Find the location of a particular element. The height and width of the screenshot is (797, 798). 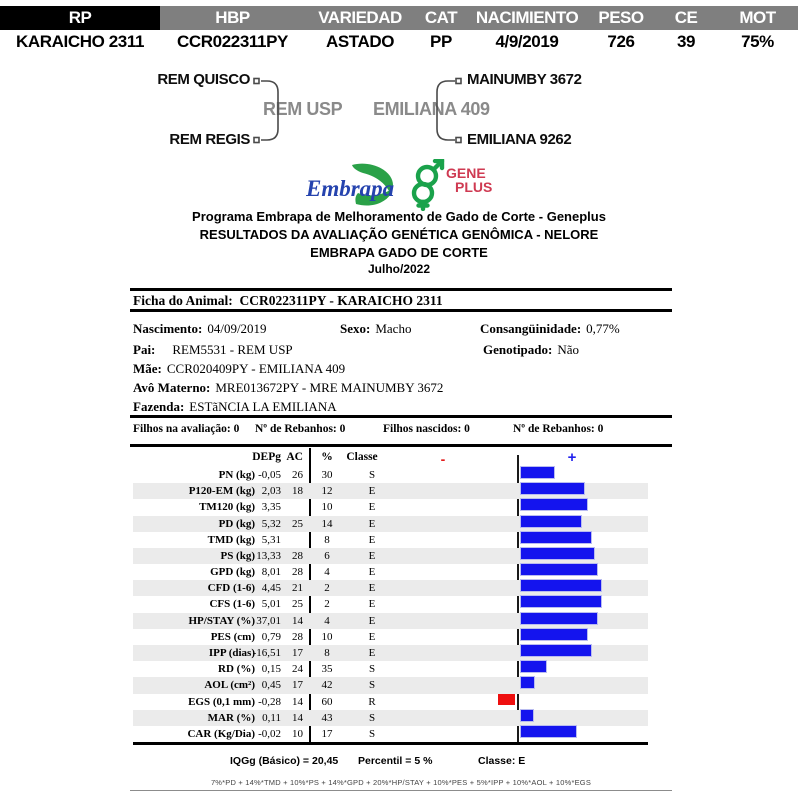

depg-value: 0,79 is located at coordinates (271, 636).